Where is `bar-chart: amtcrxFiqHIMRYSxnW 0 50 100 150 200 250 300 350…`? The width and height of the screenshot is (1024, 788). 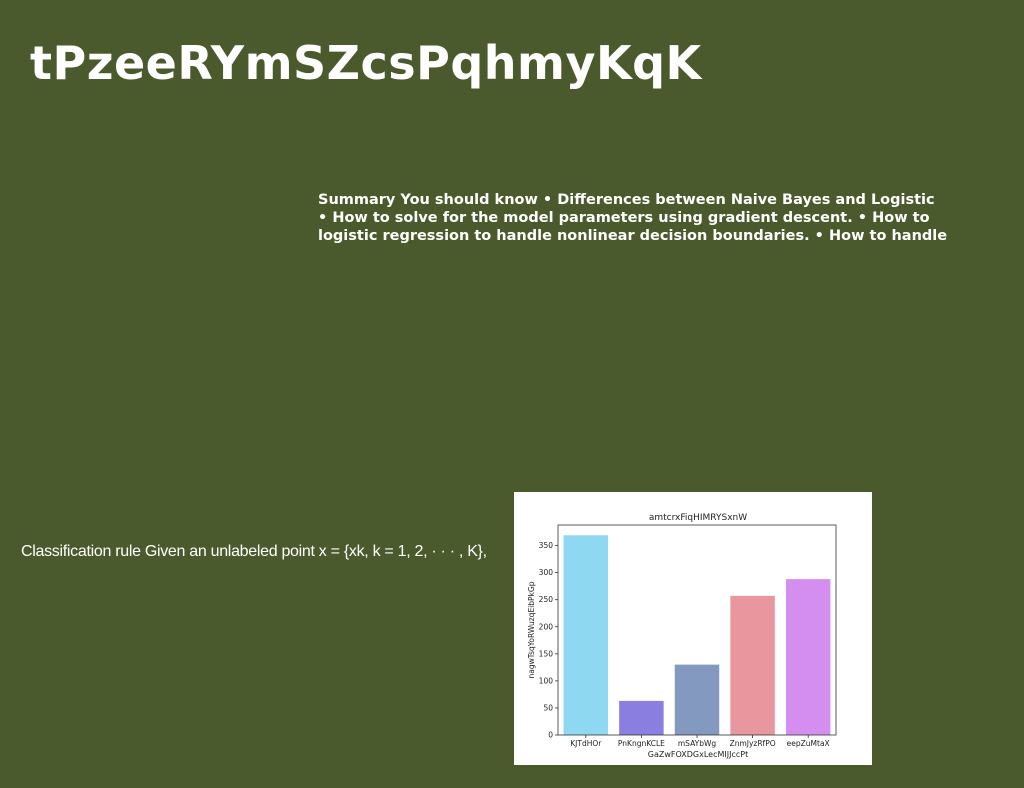
bar-chart: amtcrxFiqHIMRYSxnW 0 50 100 150 200 250 300 350… is located at coordinates (682, 636).